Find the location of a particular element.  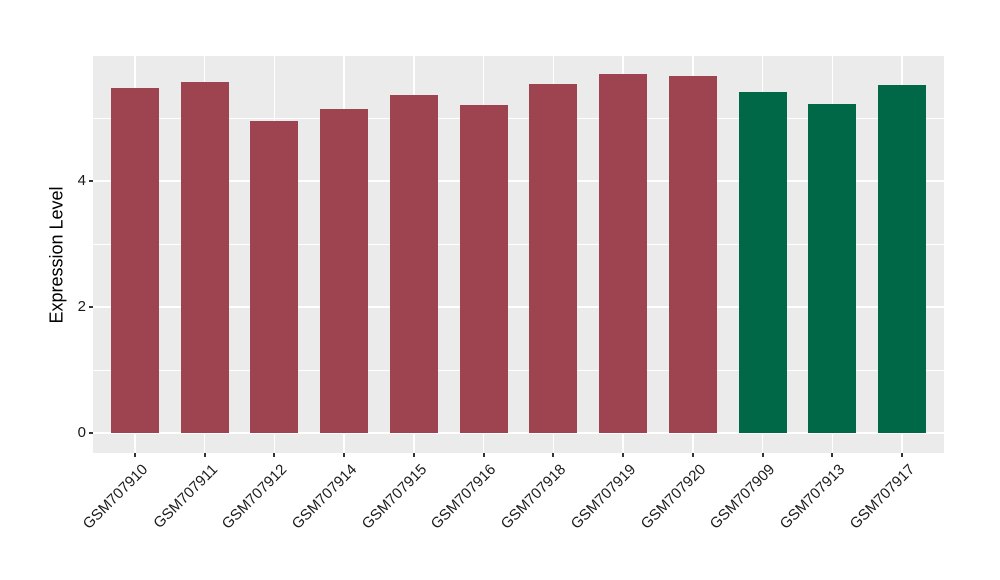

x-tick-label-GSM707912: GSM707912 is located at coordinates (254, 497).